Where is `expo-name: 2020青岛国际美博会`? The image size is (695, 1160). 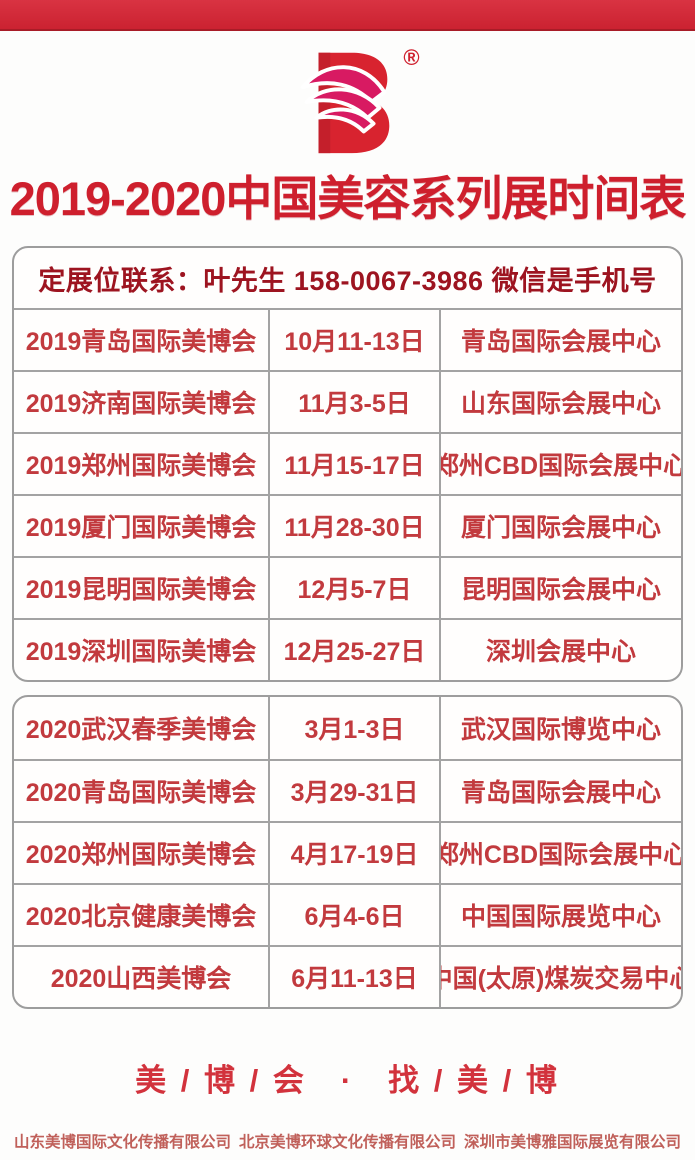
expo-name: 2020青岛国际美博会 is located at coordinates (141, 793).